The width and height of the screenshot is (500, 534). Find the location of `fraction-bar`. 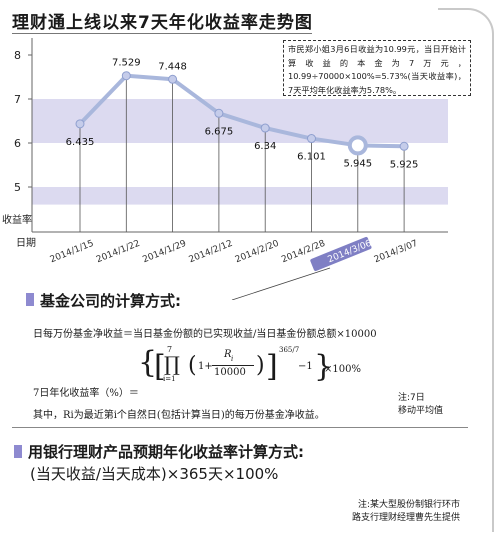

fraction-bar is located at coordinates (233, 365).